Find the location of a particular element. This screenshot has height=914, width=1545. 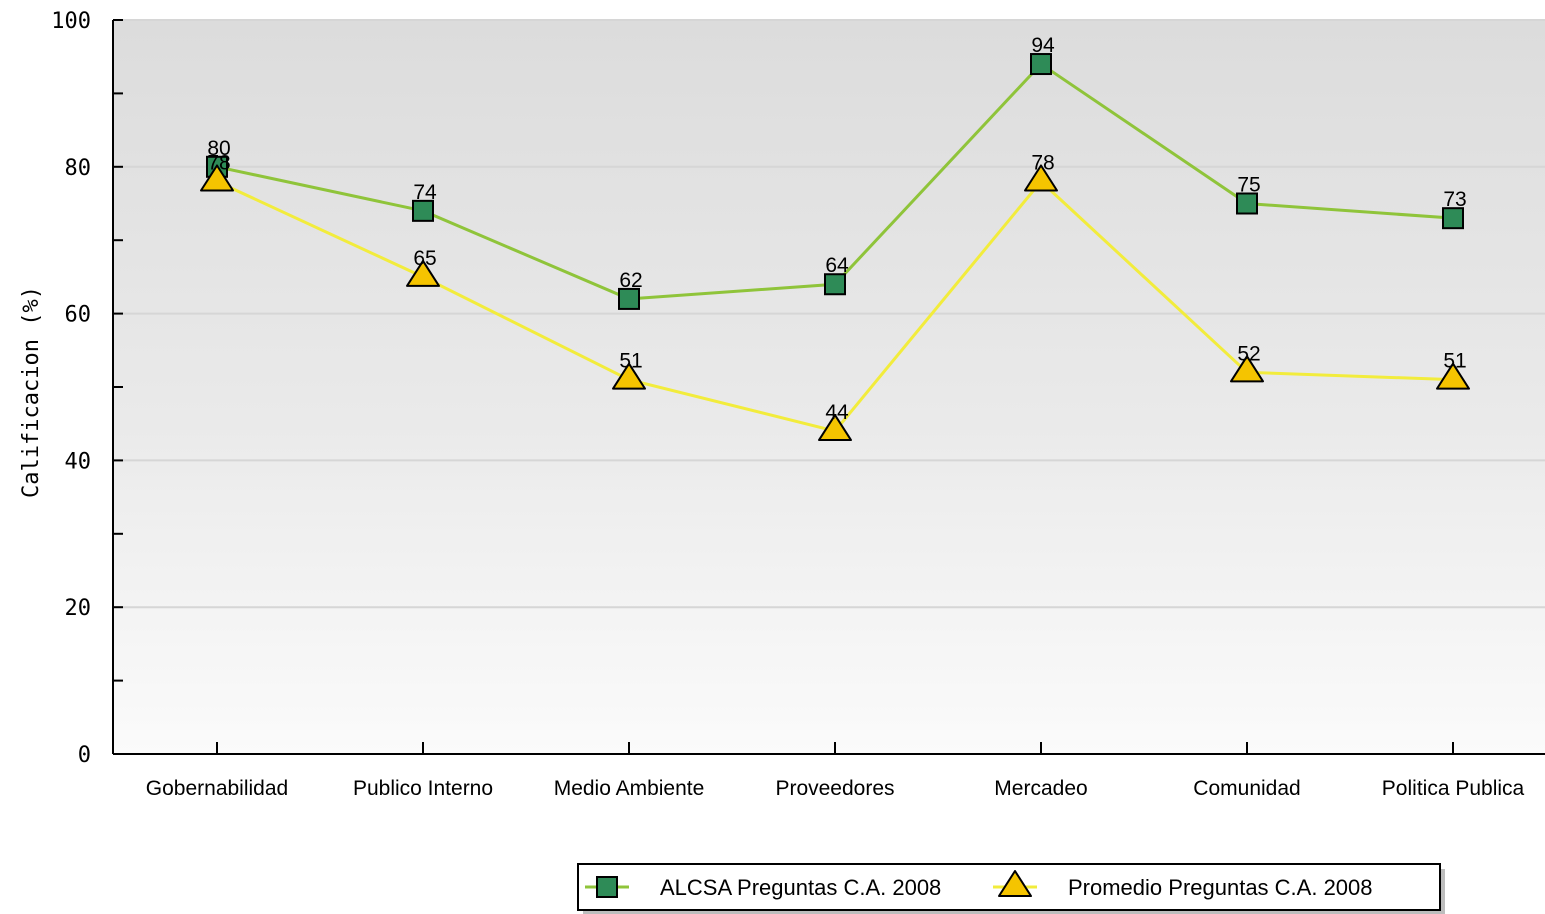

data-label-series-1: 80 is located at coordinates (218, 148).